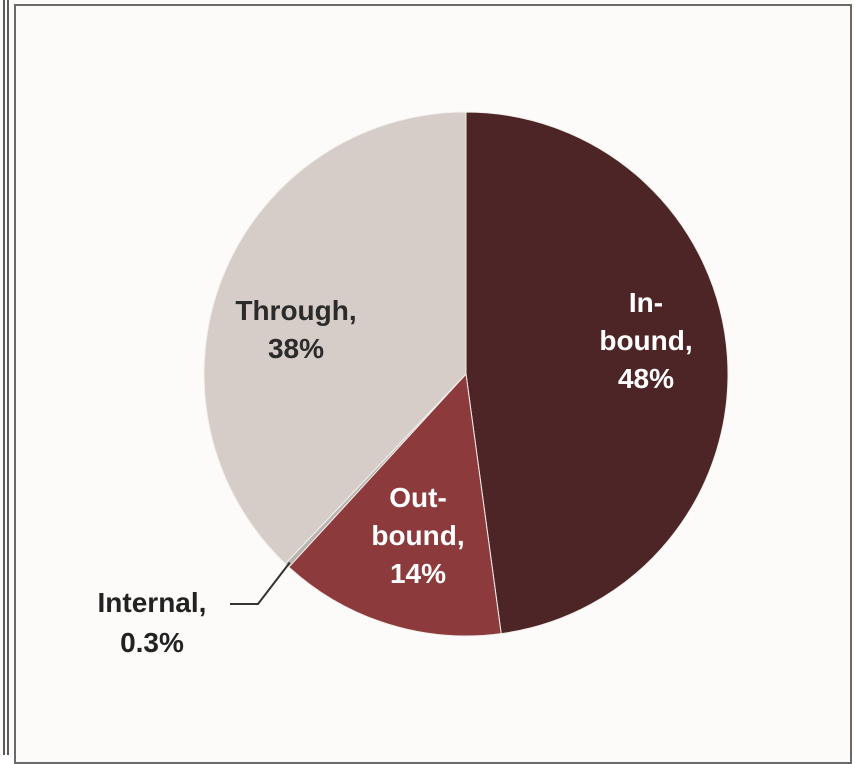 The image size is (854, 764). What do you see at coordinates (152, 642) in the screenshot?
I see `slice-label-line: 0.3%` at bounding box center [152, 642].